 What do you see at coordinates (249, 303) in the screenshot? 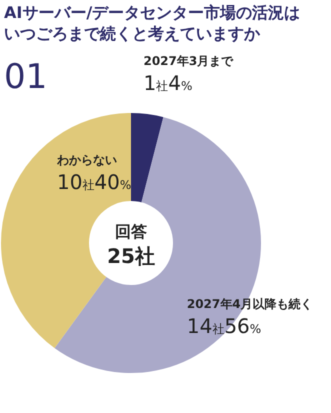
I see `slice-label: 2027年4月以降も続く` at bounding box center [249, 303].